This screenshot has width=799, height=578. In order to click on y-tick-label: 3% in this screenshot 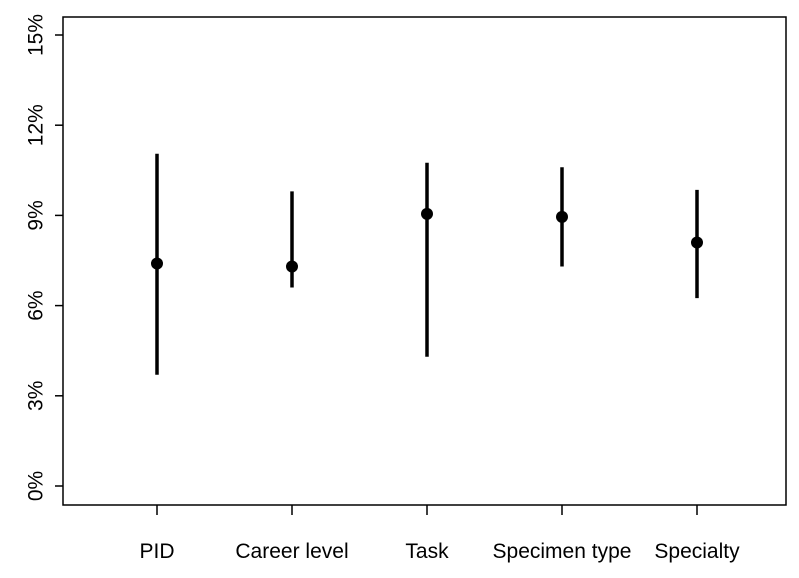, I will do `click(36, 396)`.